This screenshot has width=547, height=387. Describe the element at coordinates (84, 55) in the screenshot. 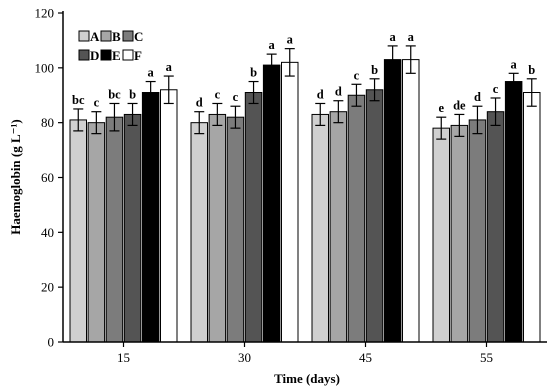

I see `legend-swatch-D` at that location.